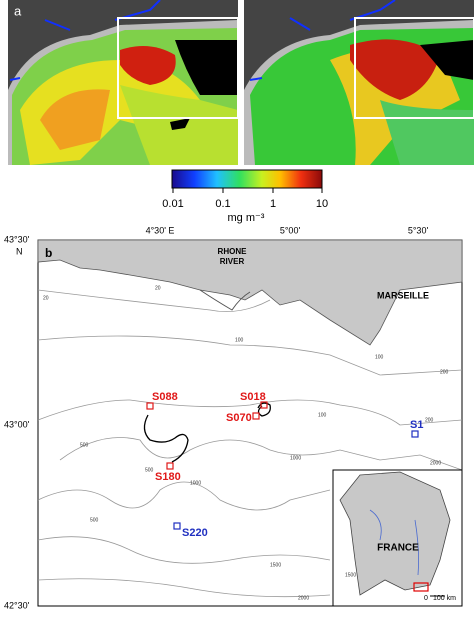 The width and height of the screenshot is (474, 622). What do you see at coordinates (123, 82) in the screenshot?
I see `satellite-image-left` at bounding box center [123, 82].